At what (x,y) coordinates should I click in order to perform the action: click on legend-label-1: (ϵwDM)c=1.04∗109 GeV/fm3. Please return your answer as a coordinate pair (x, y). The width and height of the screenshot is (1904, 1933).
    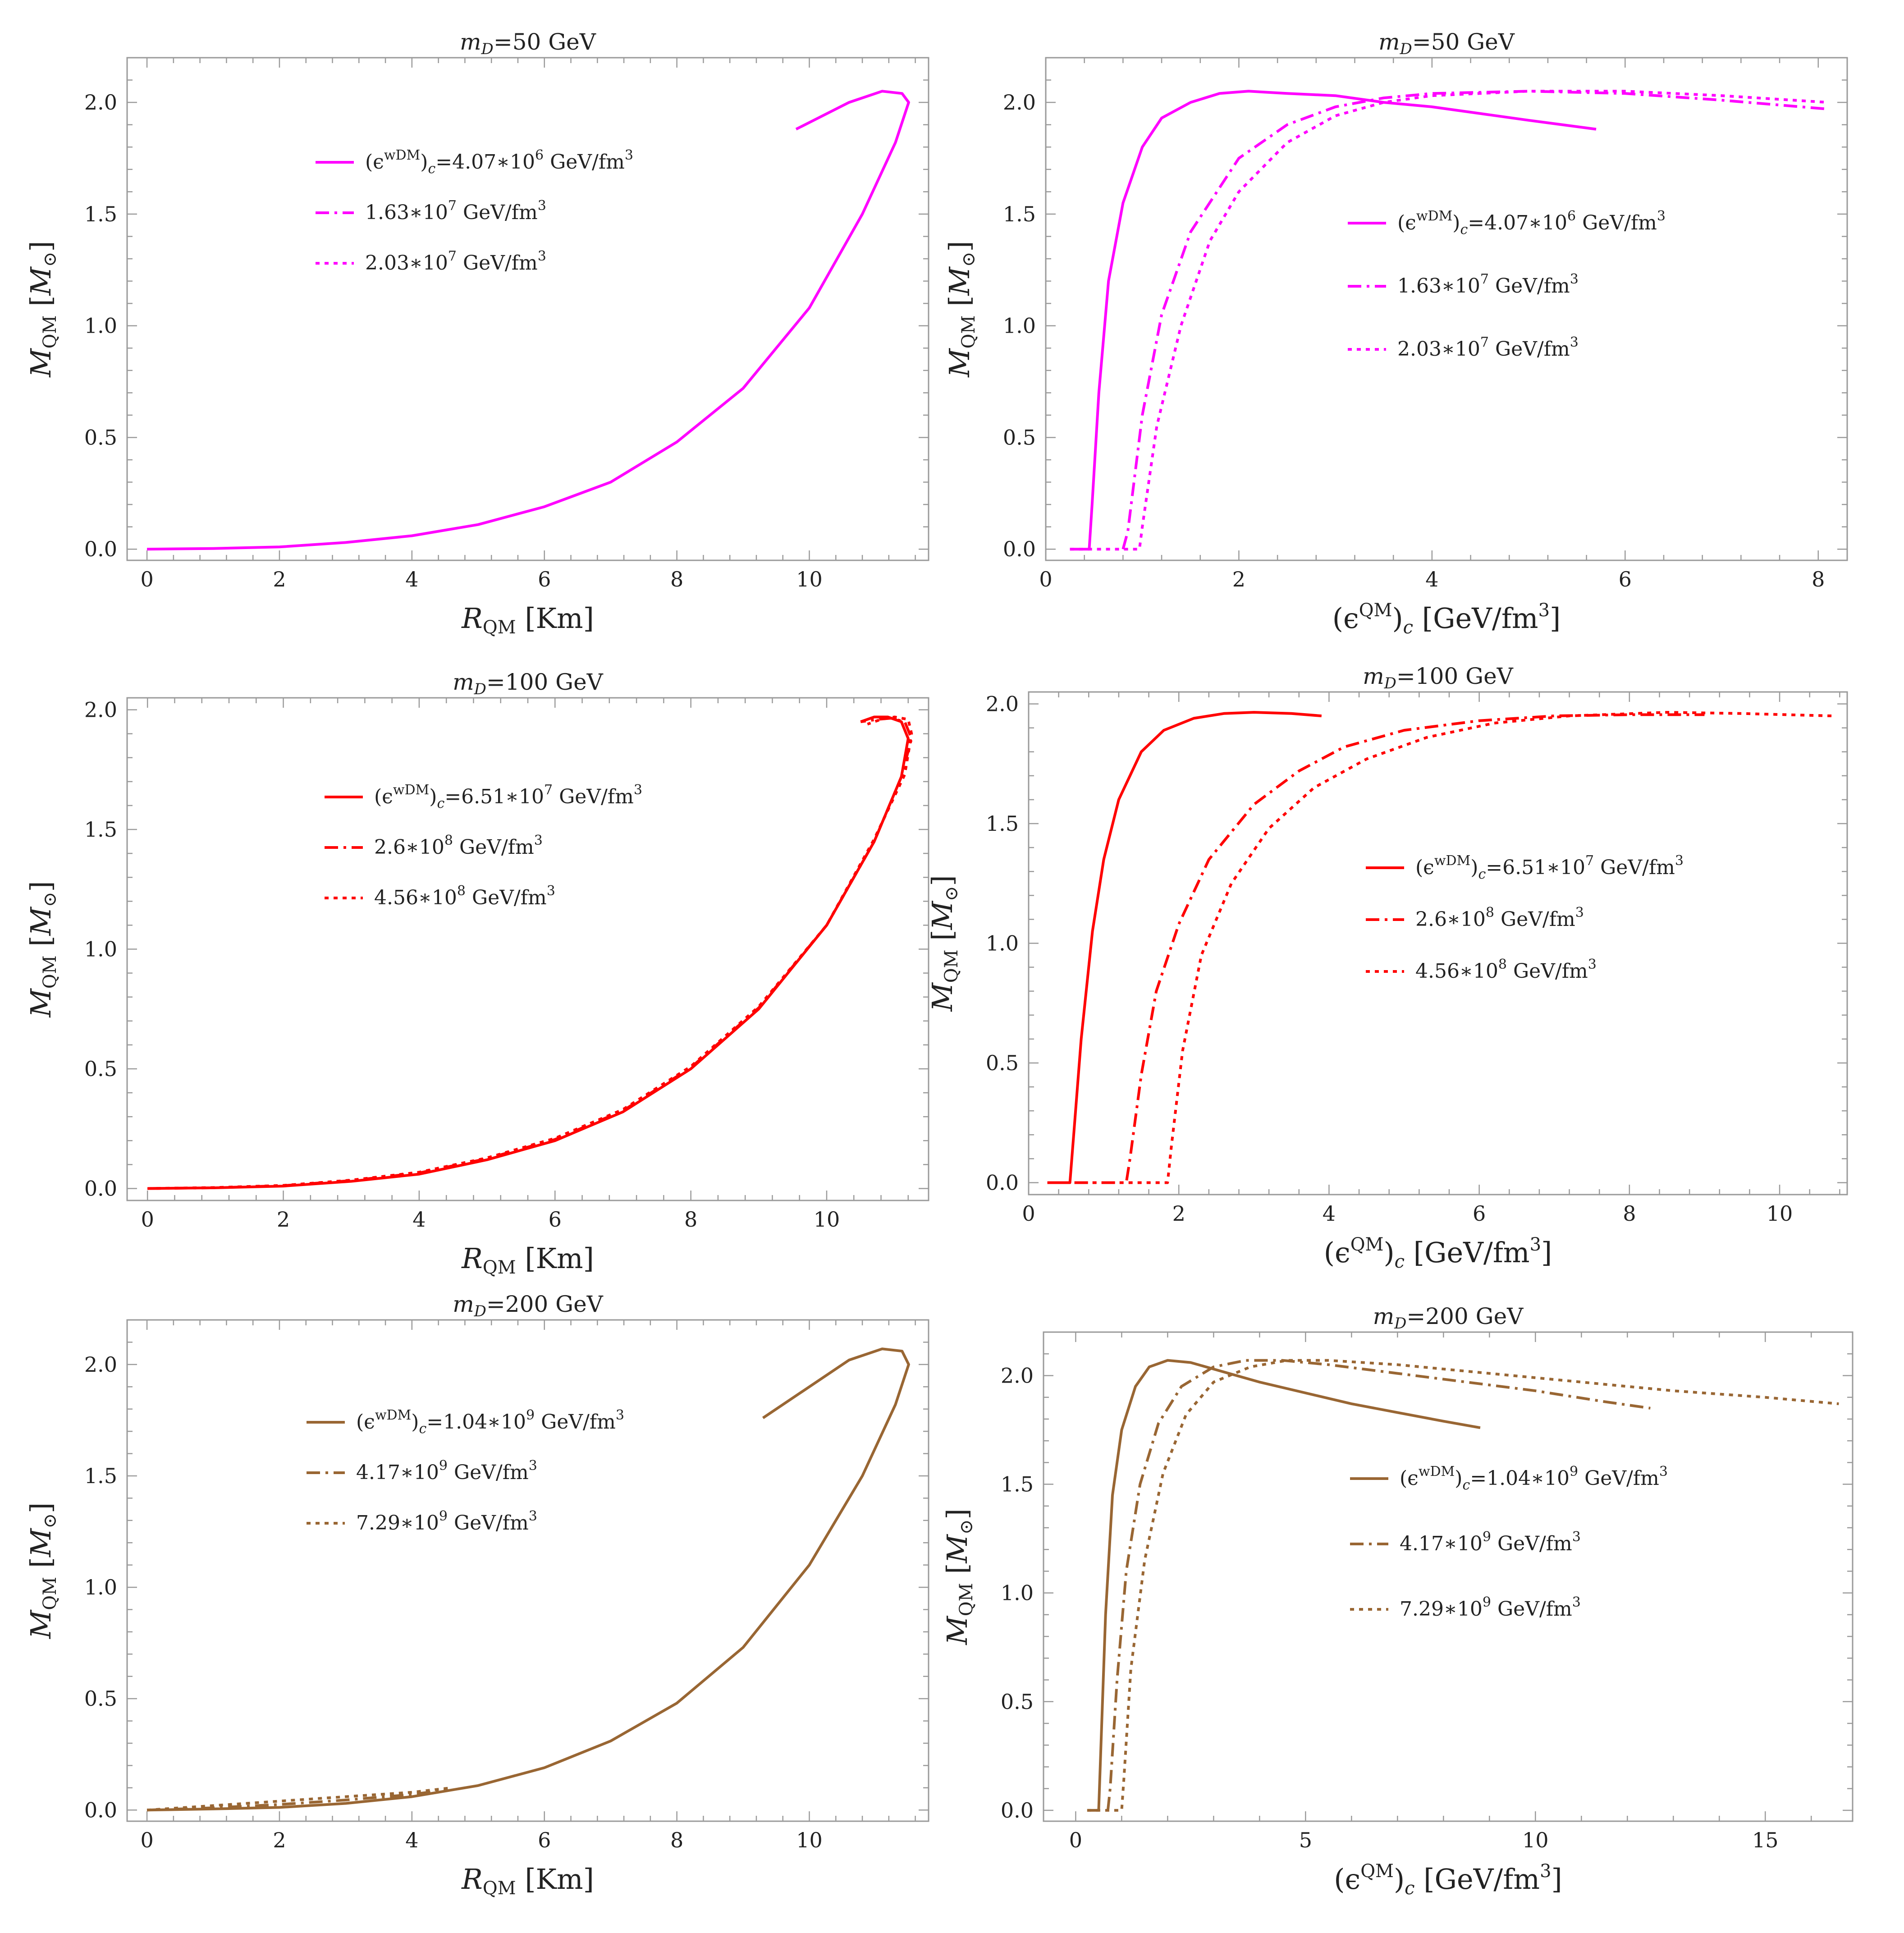
    Looking at the image, I should click on (1534, 1478).